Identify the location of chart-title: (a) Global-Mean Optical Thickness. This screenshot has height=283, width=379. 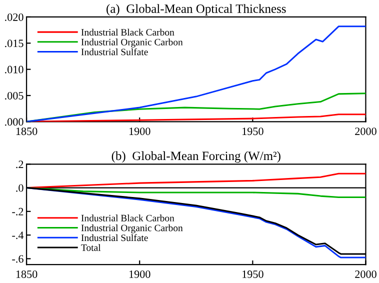
(196, 10).